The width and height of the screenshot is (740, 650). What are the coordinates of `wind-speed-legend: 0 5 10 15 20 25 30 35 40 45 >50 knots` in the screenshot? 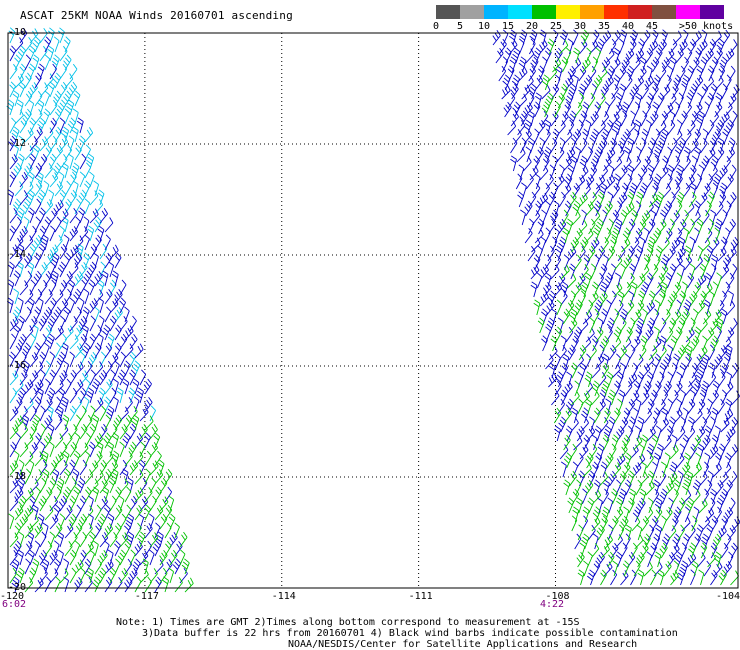 It's located at (582, 19).